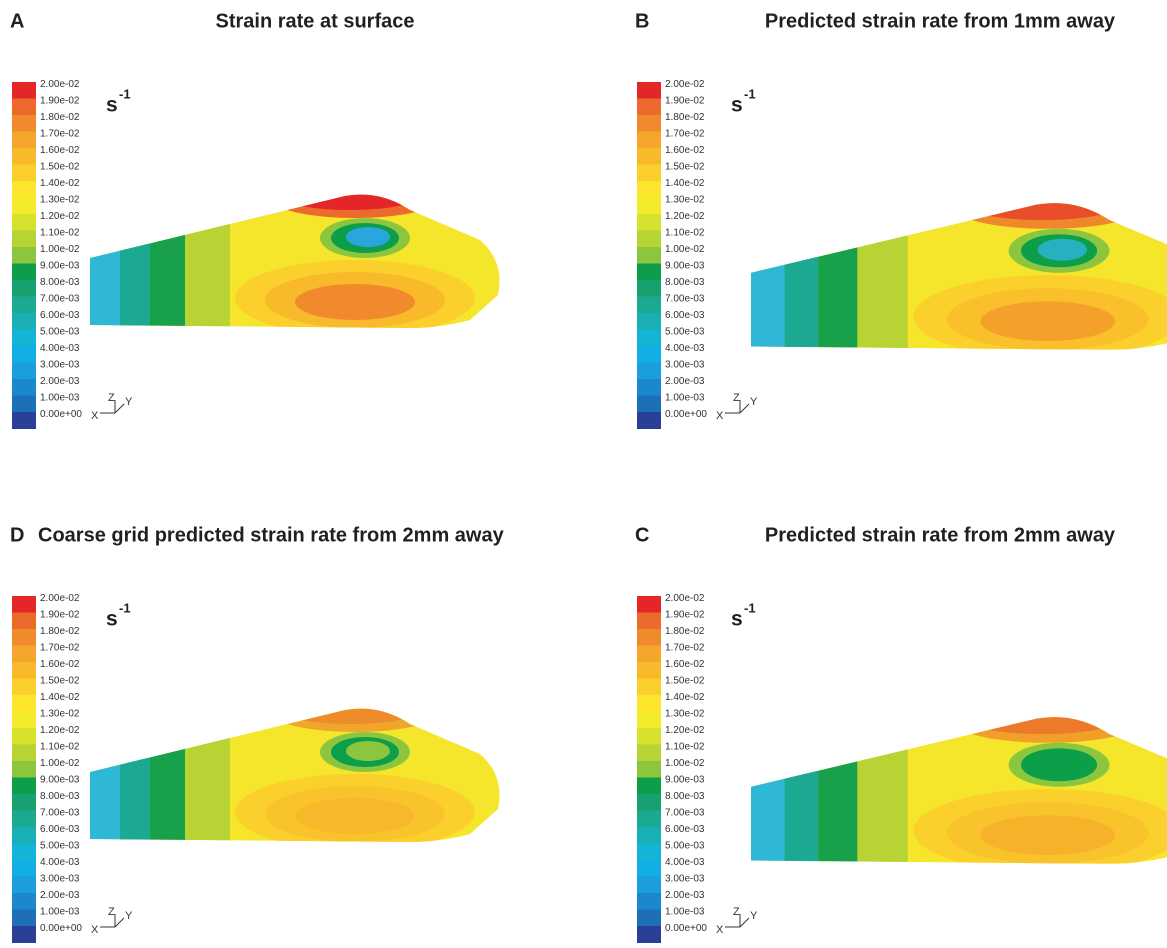  Describe the element at coordinates (60, 664) in the screenshot. I see `colorbar-label: 1.60e-02` at that location.